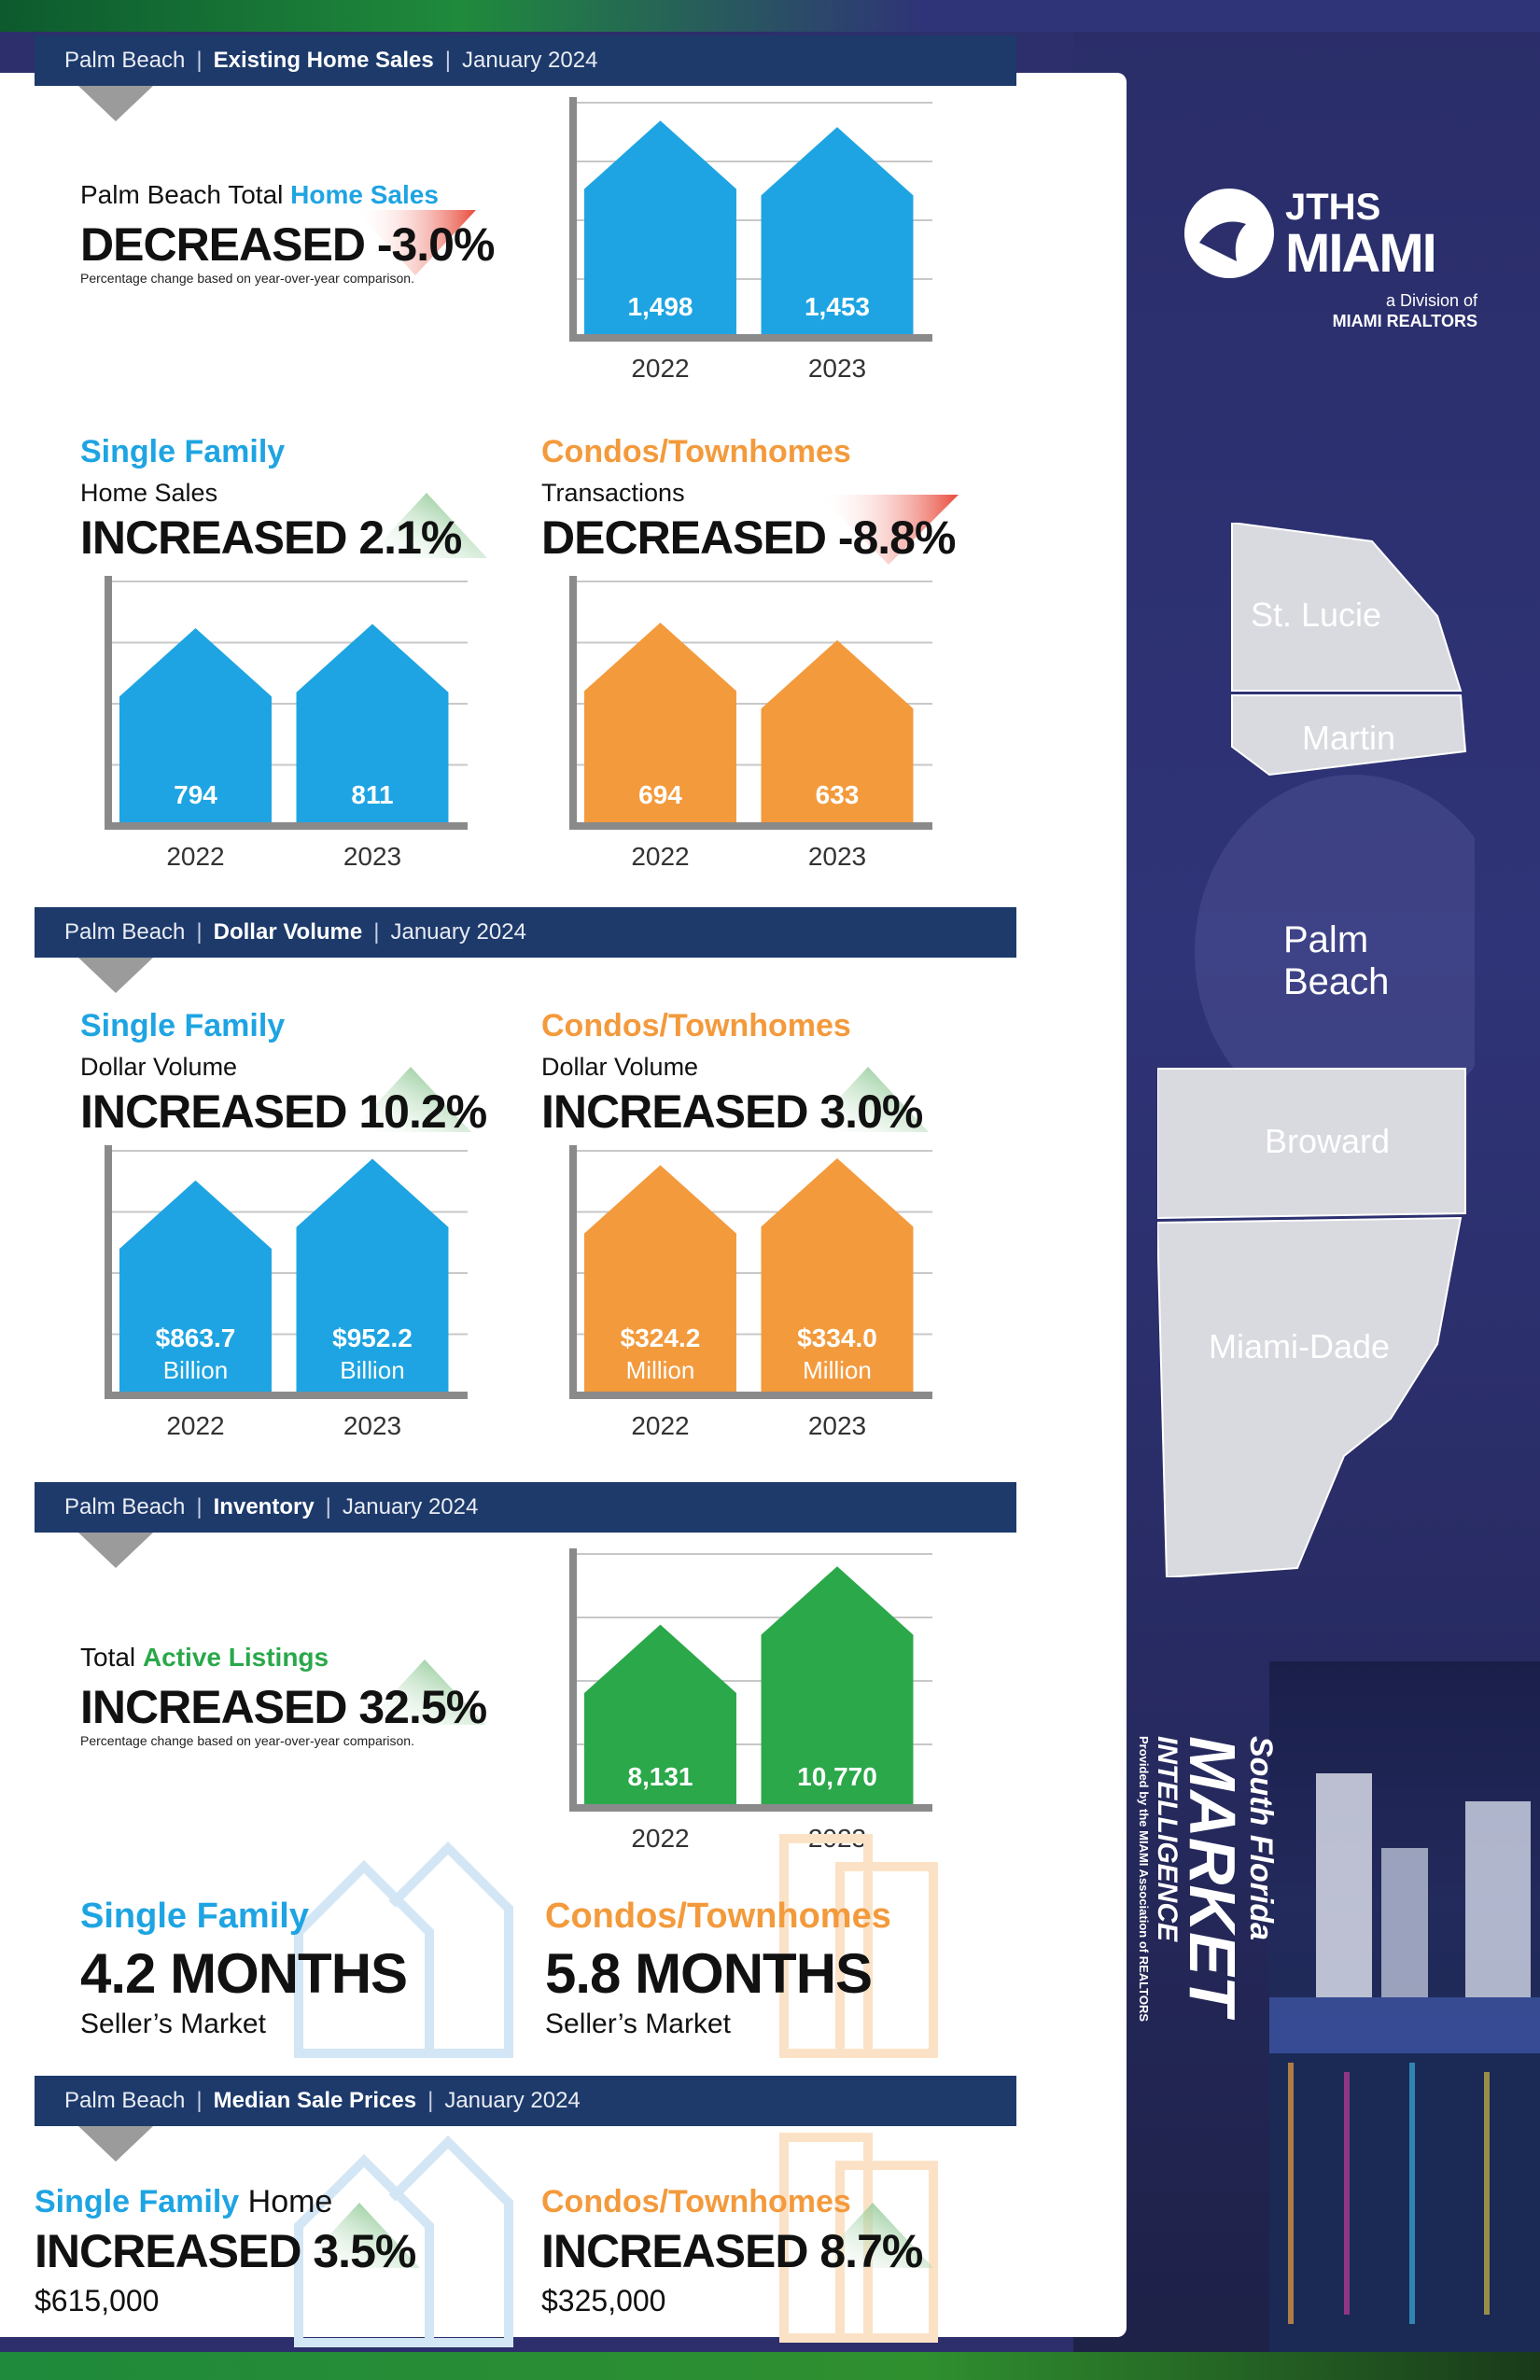 The width and height of the screenshot is (1540, 2380). I want to click on bar-value-label: 10,770, so click(837, 1776).